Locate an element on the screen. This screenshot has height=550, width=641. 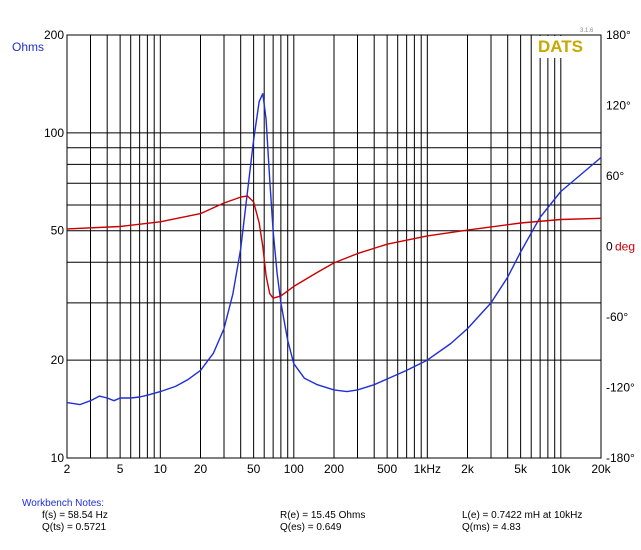
left-tick-label: 100 is located at coordinates (54, 133).